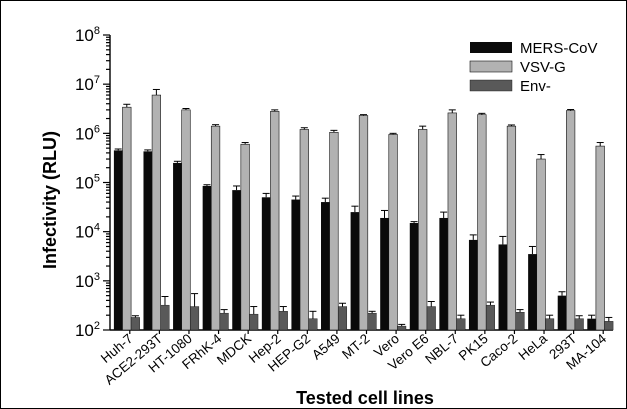 The height and width of the screenshot is (409, 627). Describe the element at coordinates (365, 398) in the screenshot. I see `x-axis-title: Tested cell lines` at that location.